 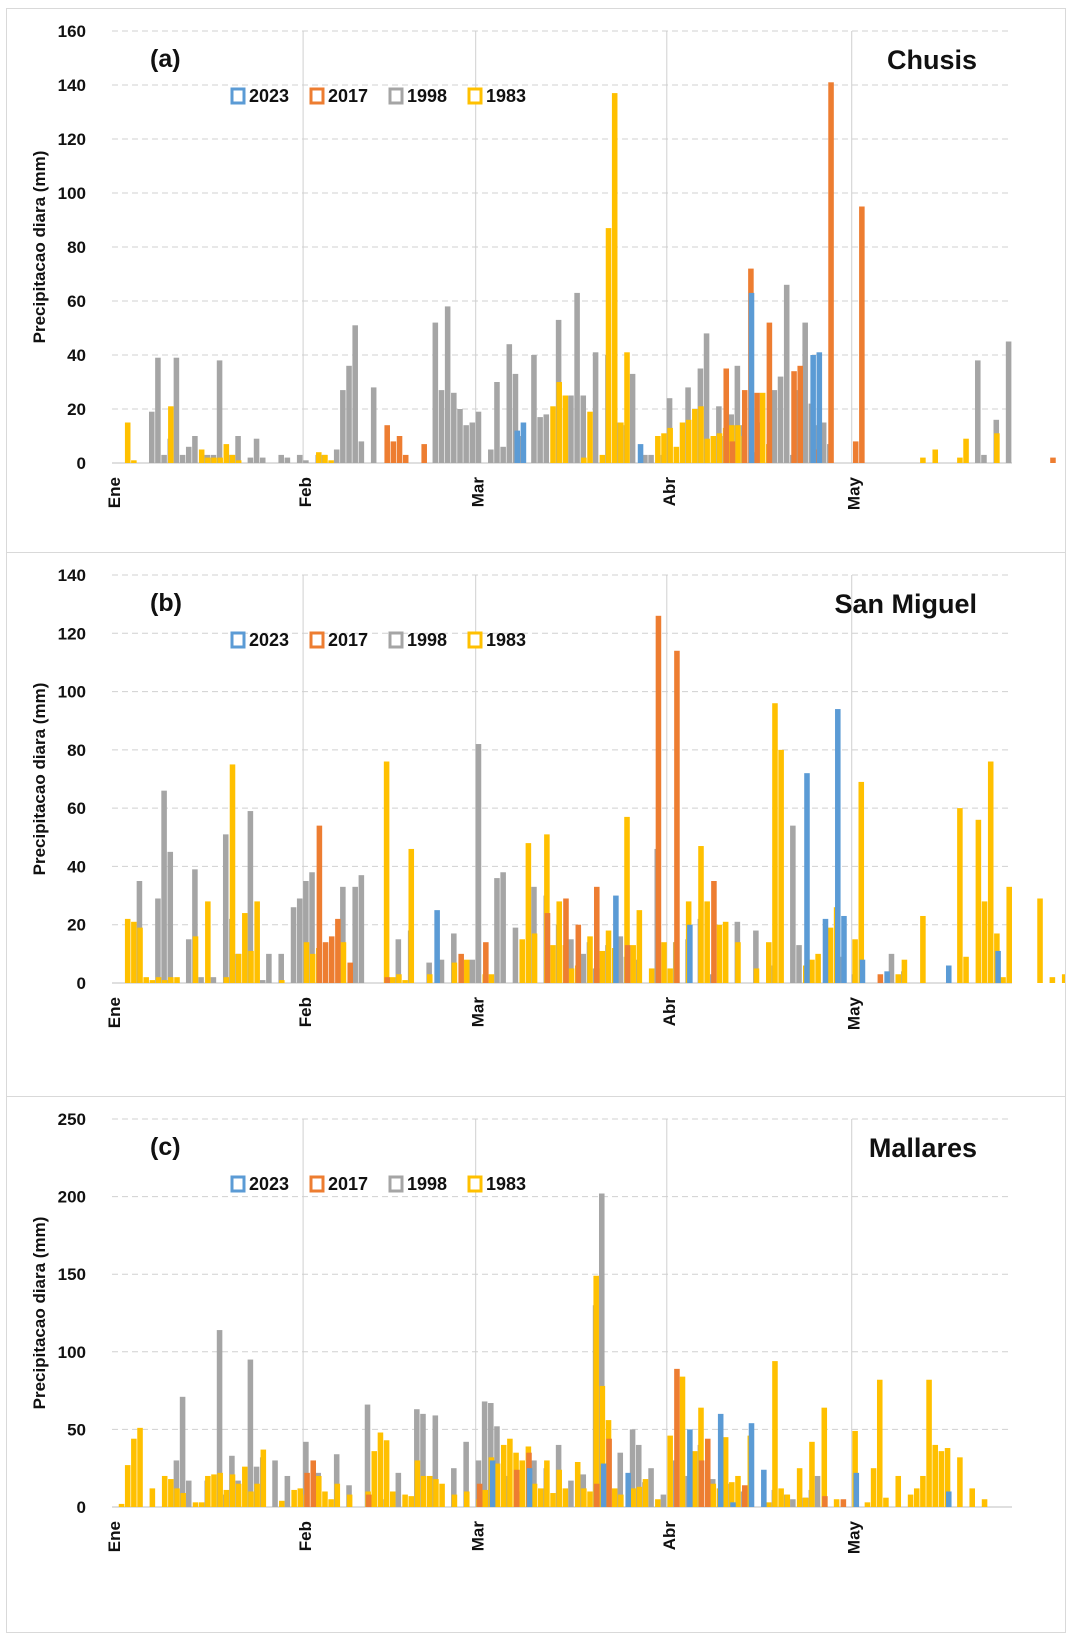 What do you see at coordinates (478, 492) in the screenshot?
I see `x-tick-label: Mar` at bounding box center [478, 492].